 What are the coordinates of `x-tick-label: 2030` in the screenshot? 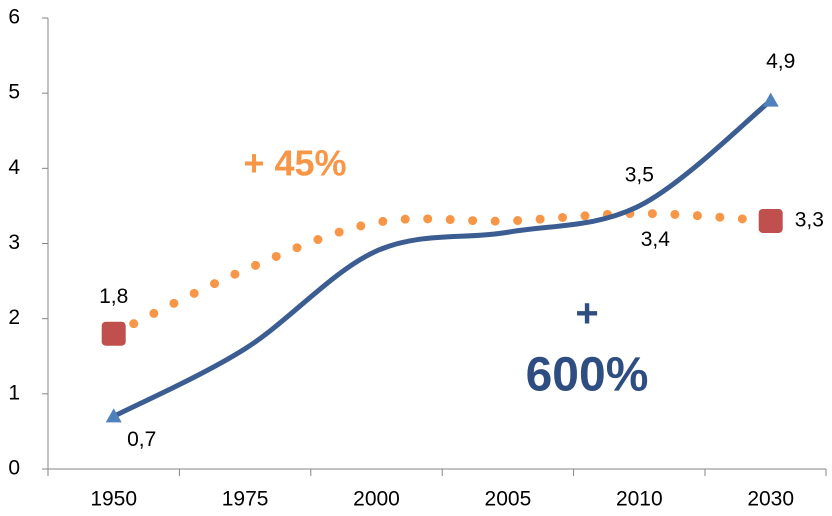 It's located at (770, 499).